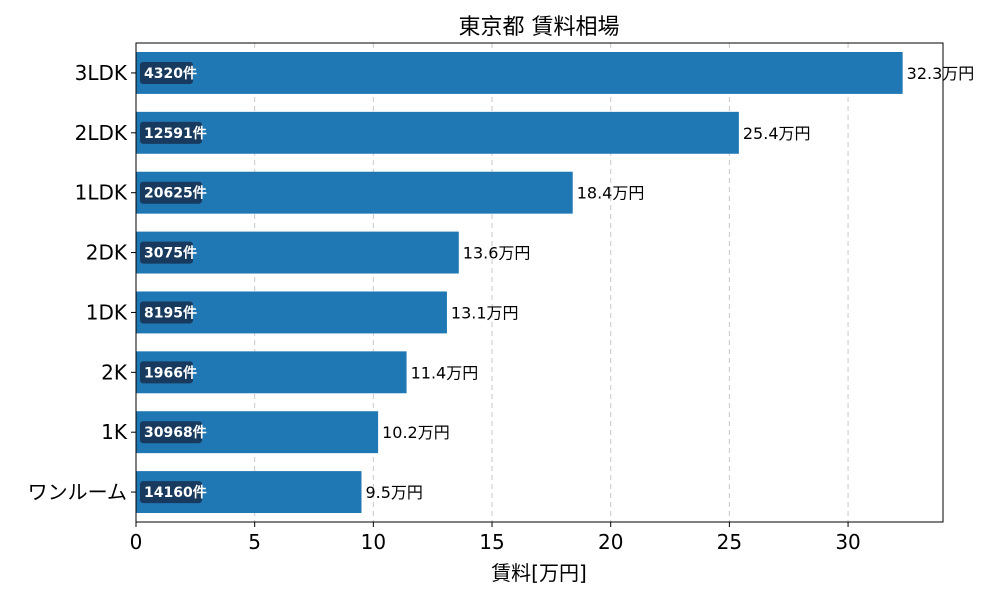  I want to click on count-label: 4320件, so click(170, 73).